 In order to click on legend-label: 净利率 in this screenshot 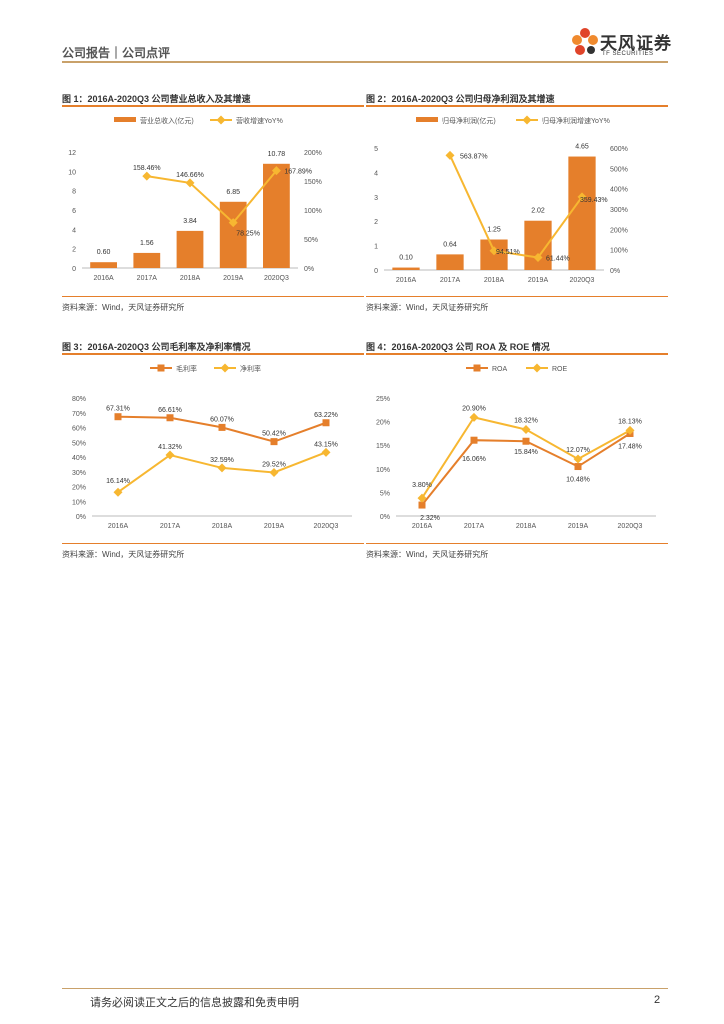, I will do `click(250, 368)`.